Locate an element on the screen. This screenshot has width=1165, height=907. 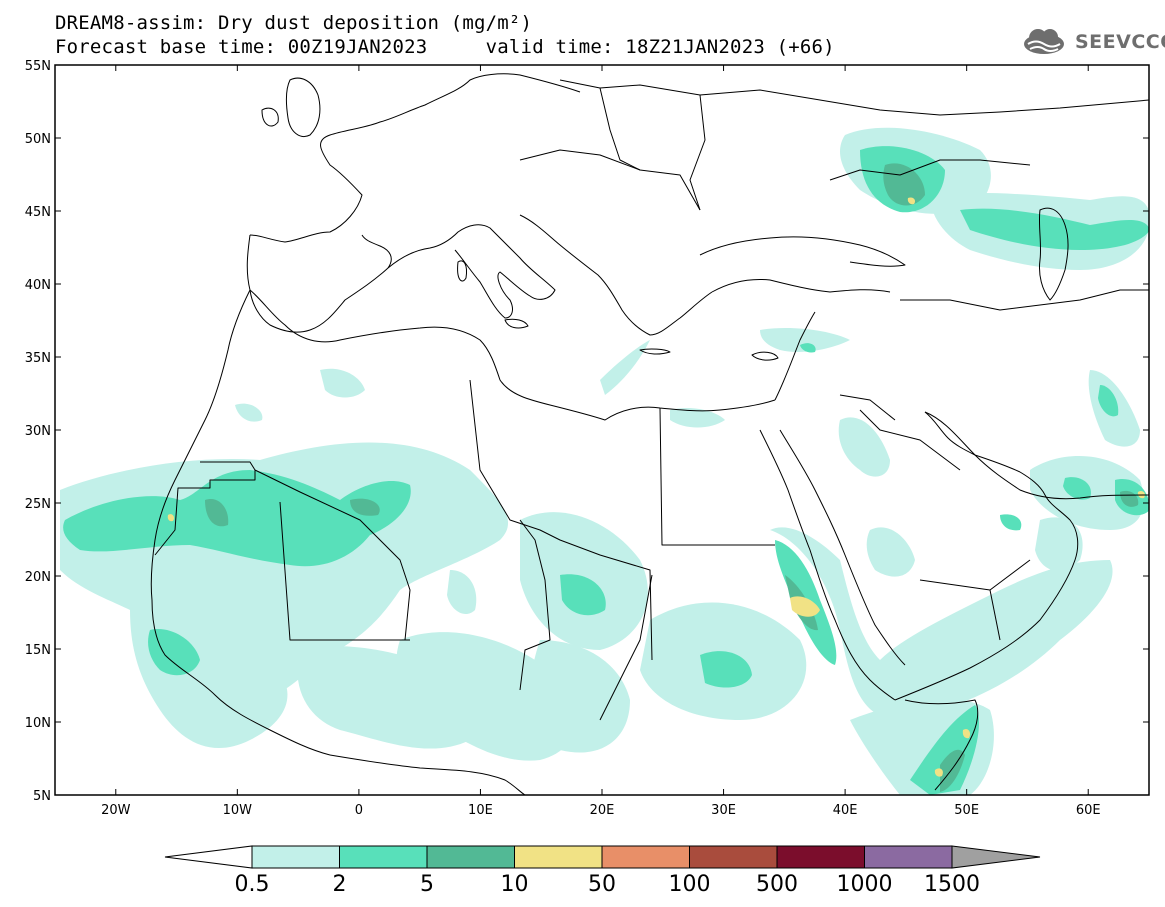
lon-tick-label: 30E is located at coordinates (723, 810).